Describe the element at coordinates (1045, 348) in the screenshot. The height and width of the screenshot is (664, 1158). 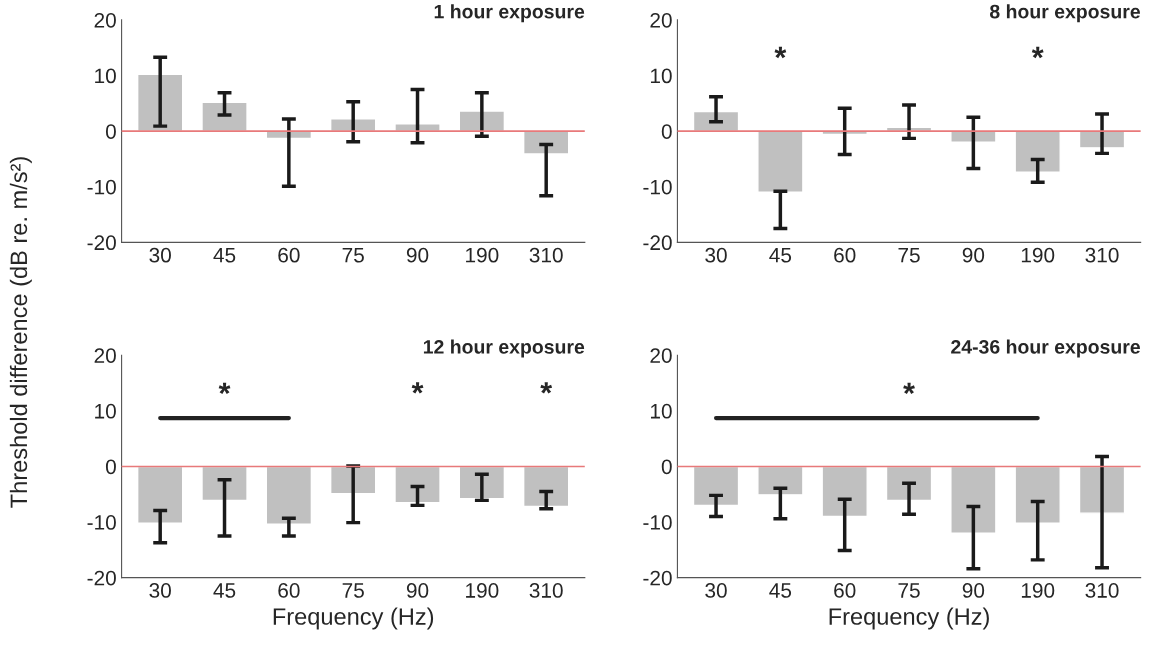
I see `chart-title: 24-36 hour exposure` at that location.